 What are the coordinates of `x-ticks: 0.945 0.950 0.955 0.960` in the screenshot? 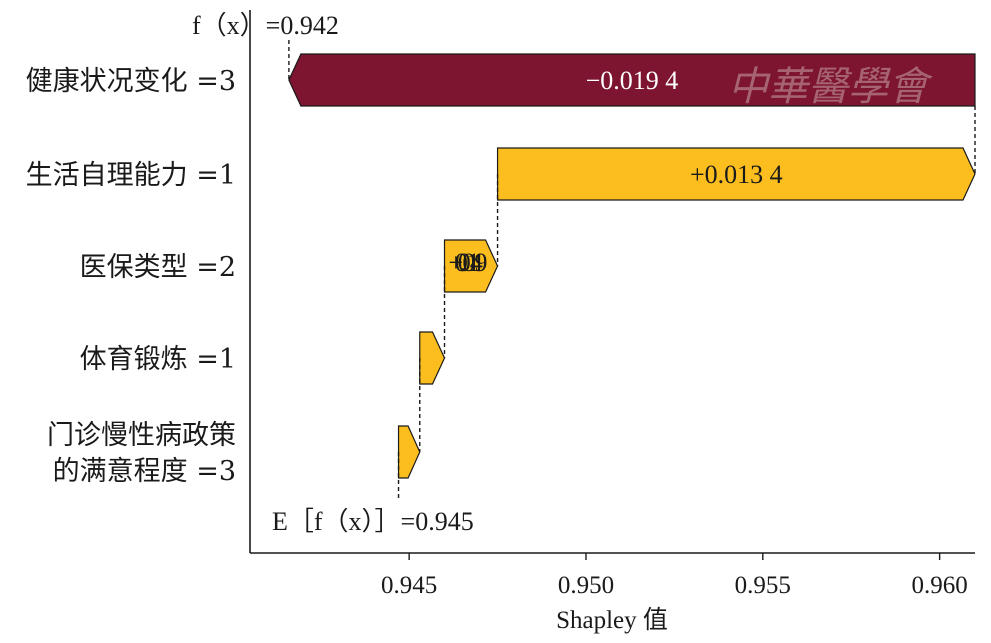 It's located at (674, 576).